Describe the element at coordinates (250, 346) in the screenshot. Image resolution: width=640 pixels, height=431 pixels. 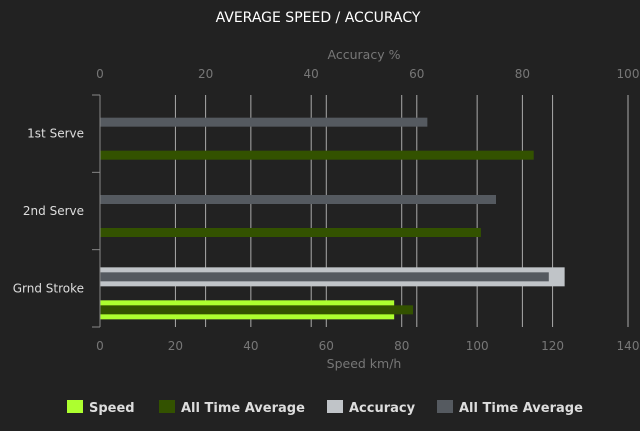
I see `speed-tick-label: 40` at that location.